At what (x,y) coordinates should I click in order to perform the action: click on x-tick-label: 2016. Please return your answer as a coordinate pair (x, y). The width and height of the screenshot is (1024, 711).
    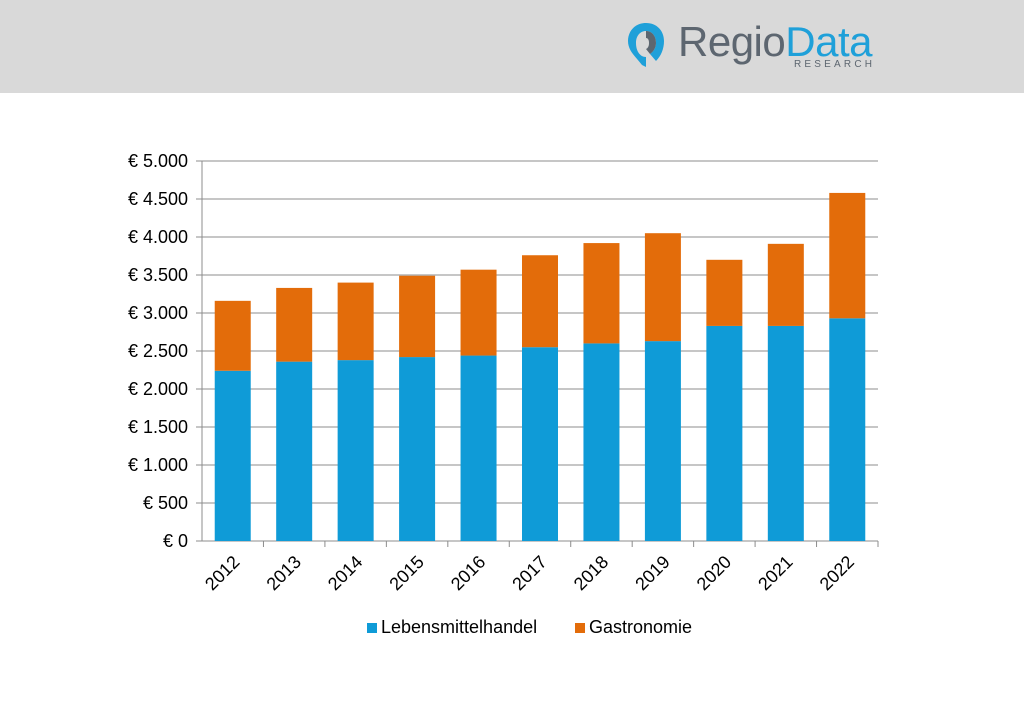
    Looking at the image, I should click on (468, 573).